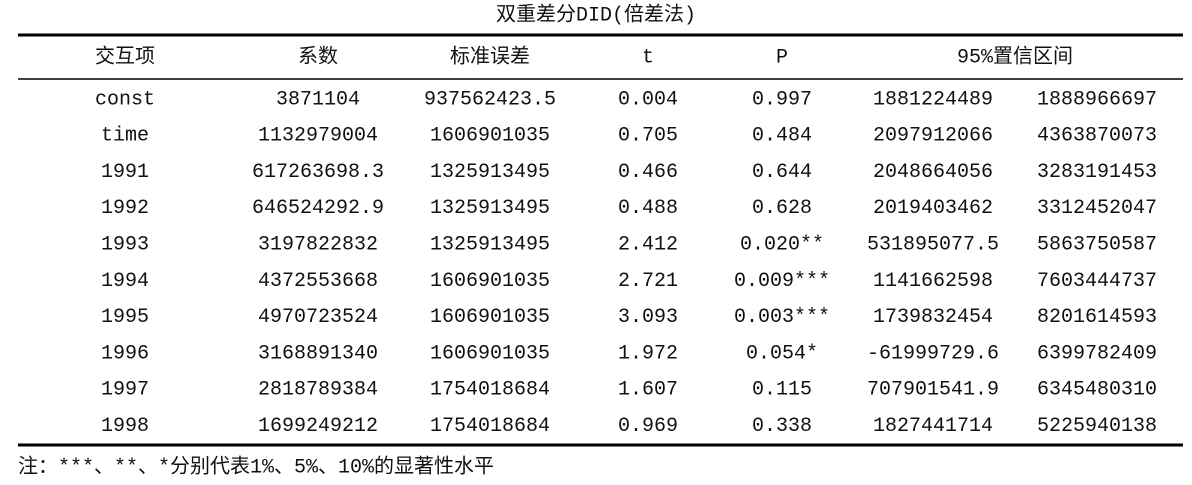  What do you see at coordinates (125, 390) in the screenshot?
I see `table-cell: 1997` at bounding box center [125, 390].